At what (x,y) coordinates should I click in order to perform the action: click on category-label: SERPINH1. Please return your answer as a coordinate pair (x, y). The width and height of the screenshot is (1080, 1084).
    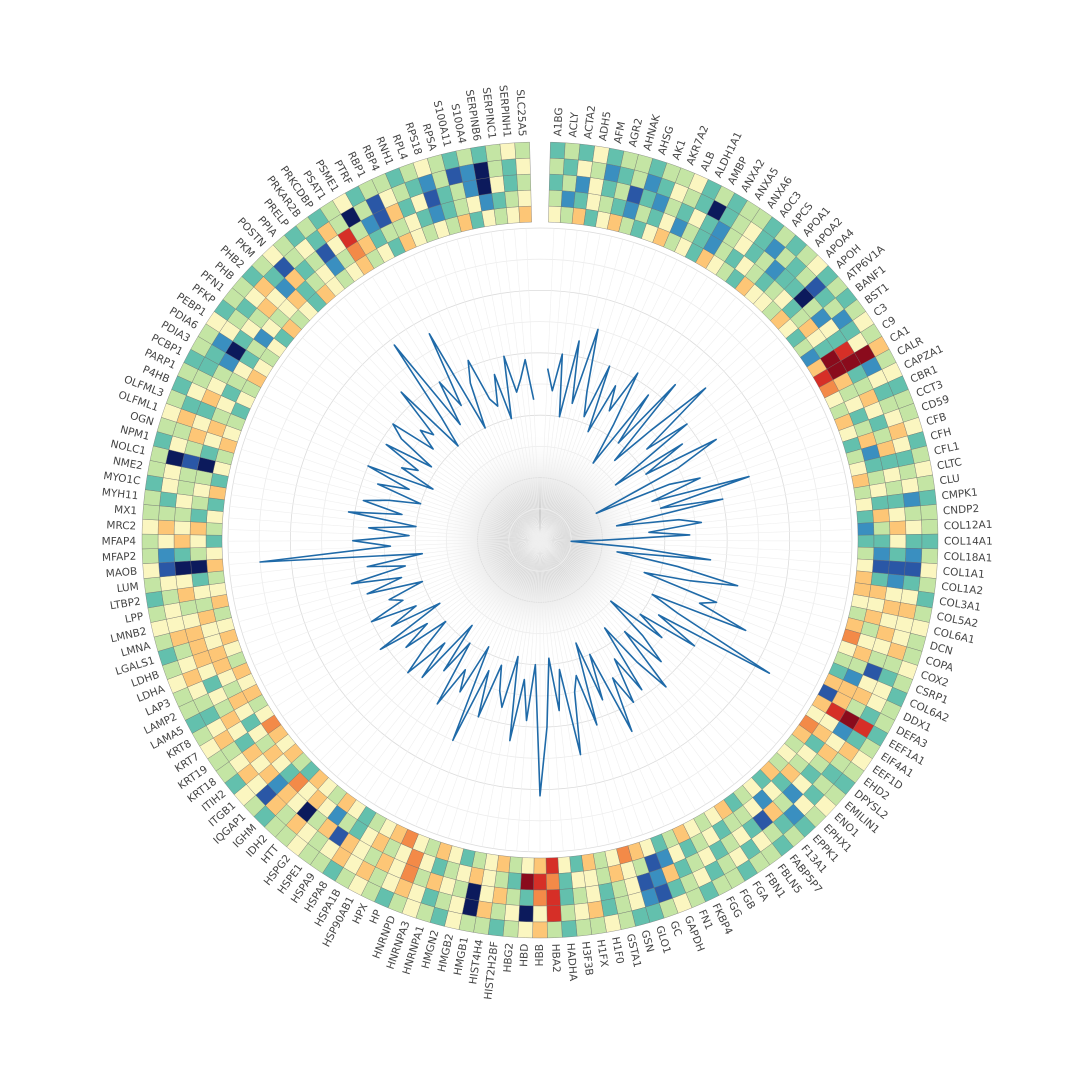
    Looking at the image, I should click on (505, 111).